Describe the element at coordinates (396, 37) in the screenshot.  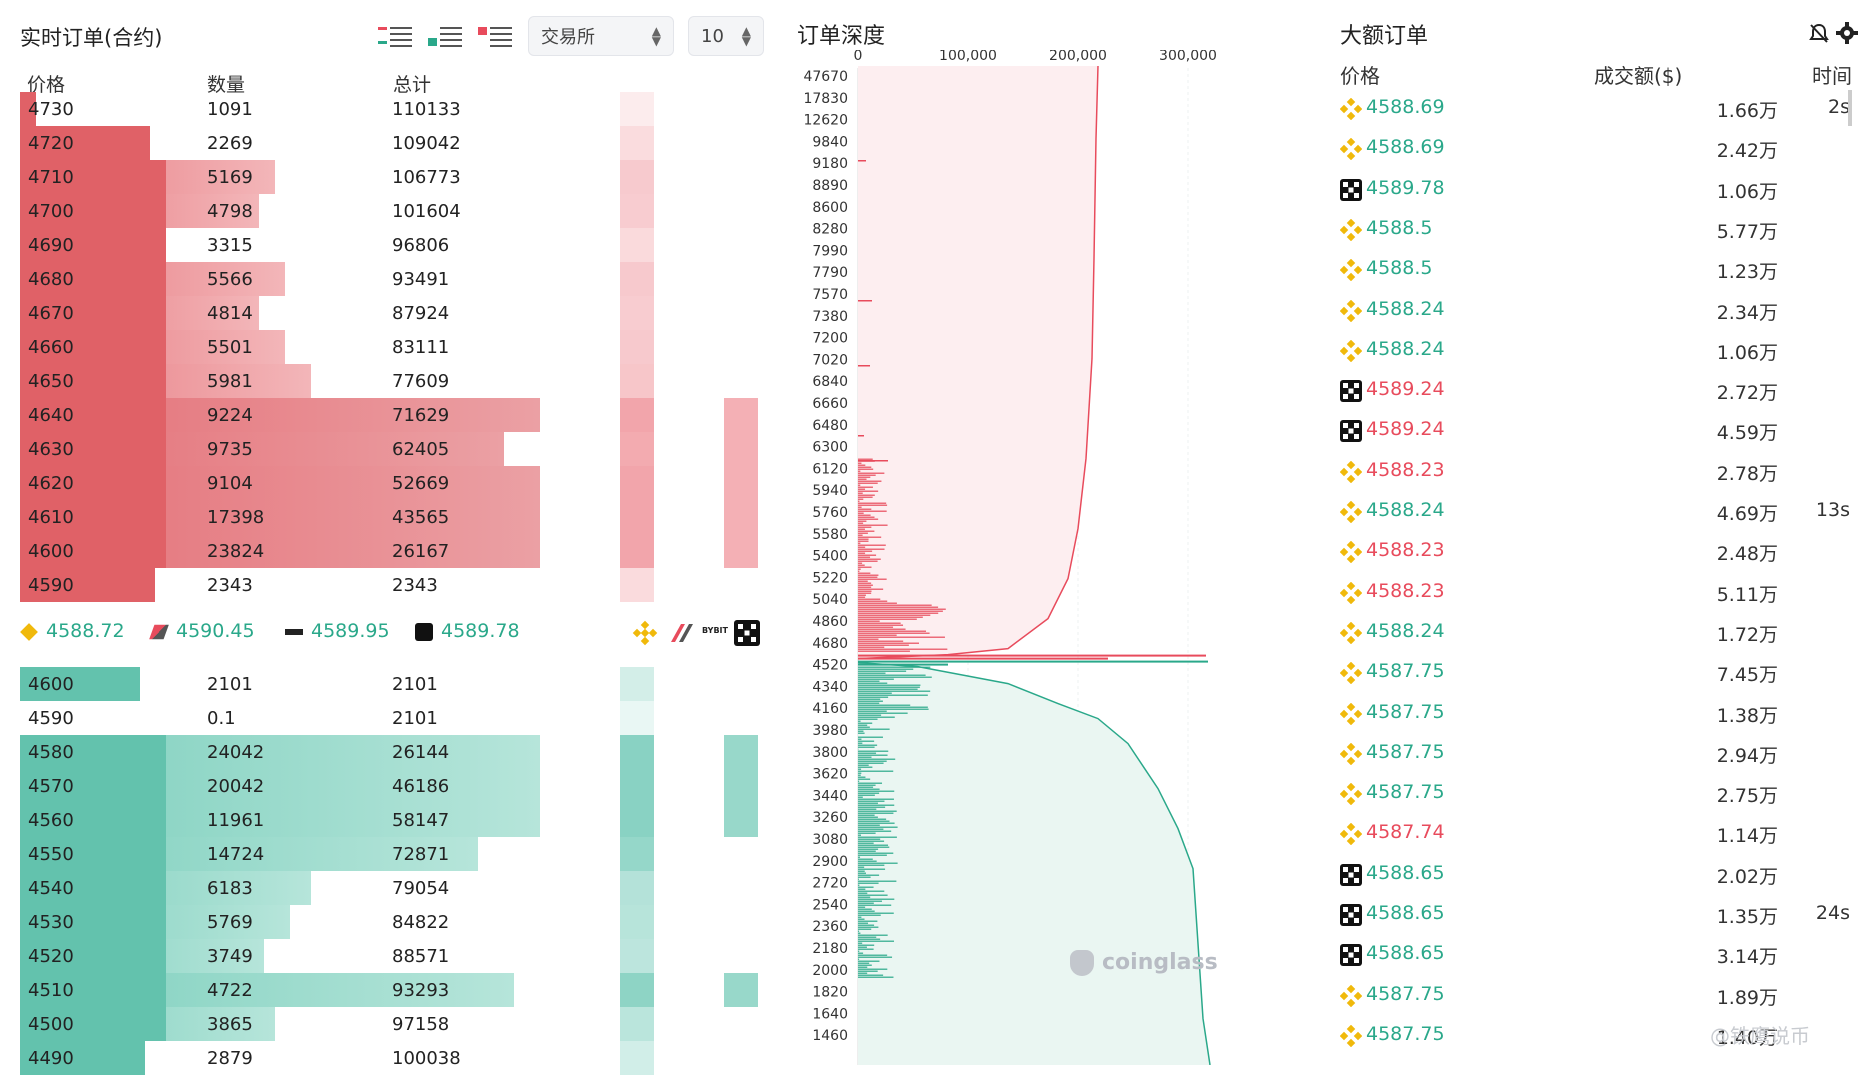
I see `orderbook-both-icon` at that location.